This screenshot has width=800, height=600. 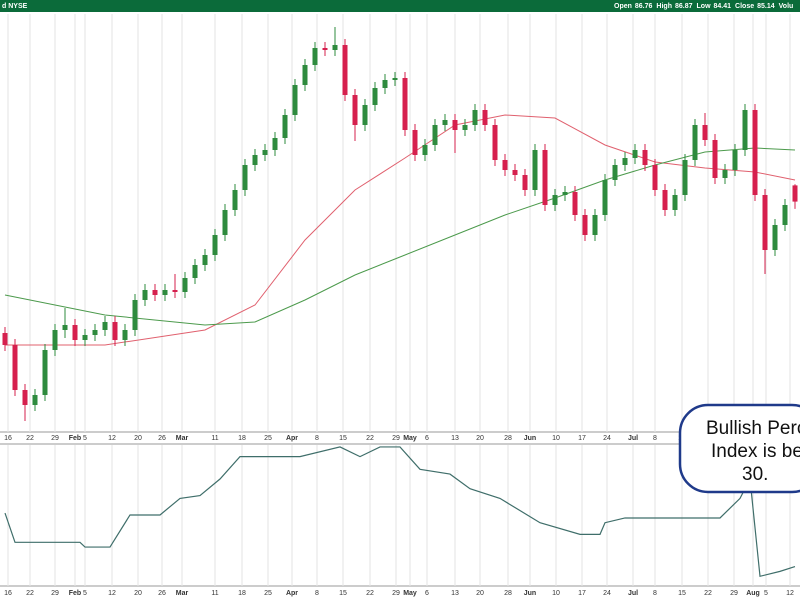 I want to click on x-tick-label: Feb, so click(x=75, y=593).